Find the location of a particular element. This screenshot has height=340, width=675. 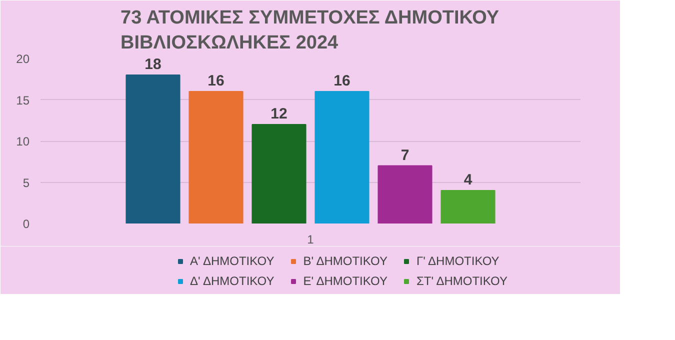

legend-label: Ε' ΔΗΜΟΤΙΚΟΥ is located at coordinates (345, 281).